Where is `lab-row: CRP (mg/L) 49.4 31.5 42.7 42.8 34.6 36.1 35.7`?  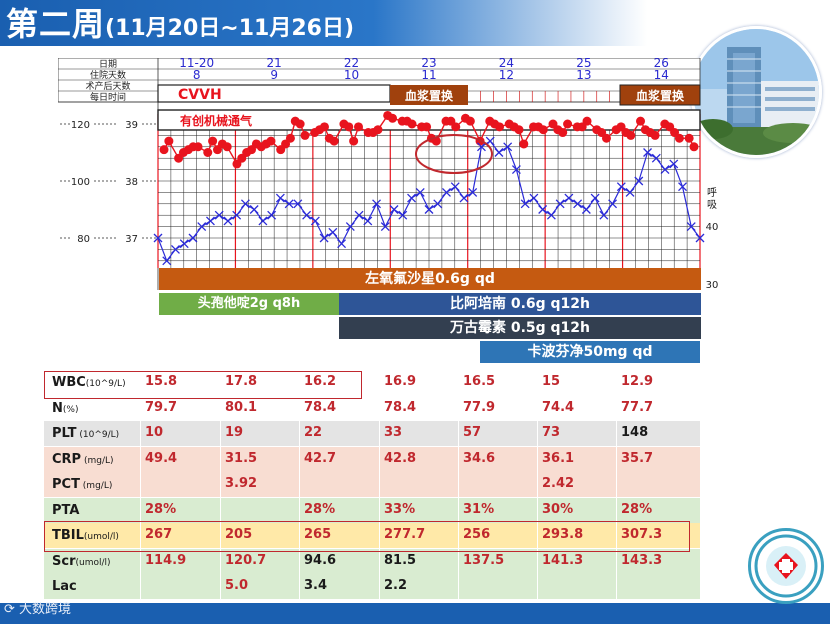
lab-row: CRP (mg/L) 49.4 31.5 42.7 42.8 34.6 36.1 35.7 is located at coordinates (372, 459).